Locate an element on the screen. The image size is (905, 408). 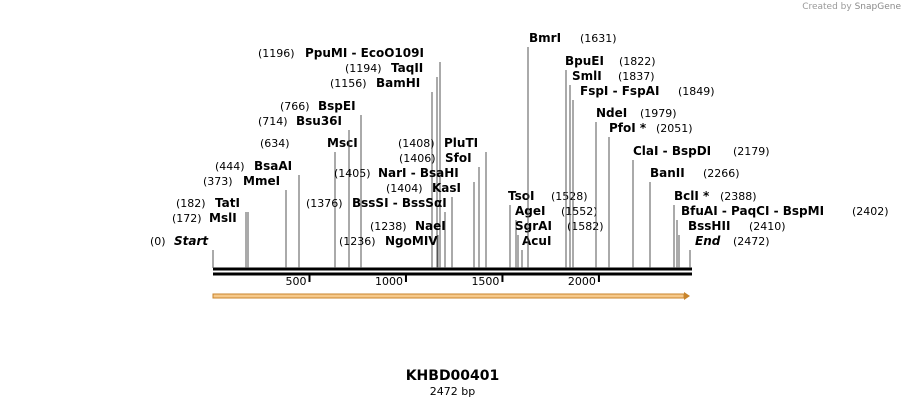
site-pos-31: (2402) is located at coordinates (870, 211).